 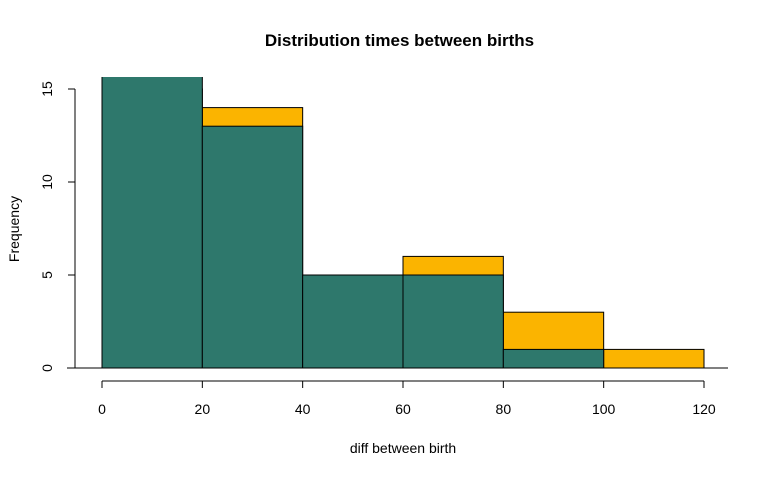 I want to click on x-tick-label: 60, so click(x=403, y=409).